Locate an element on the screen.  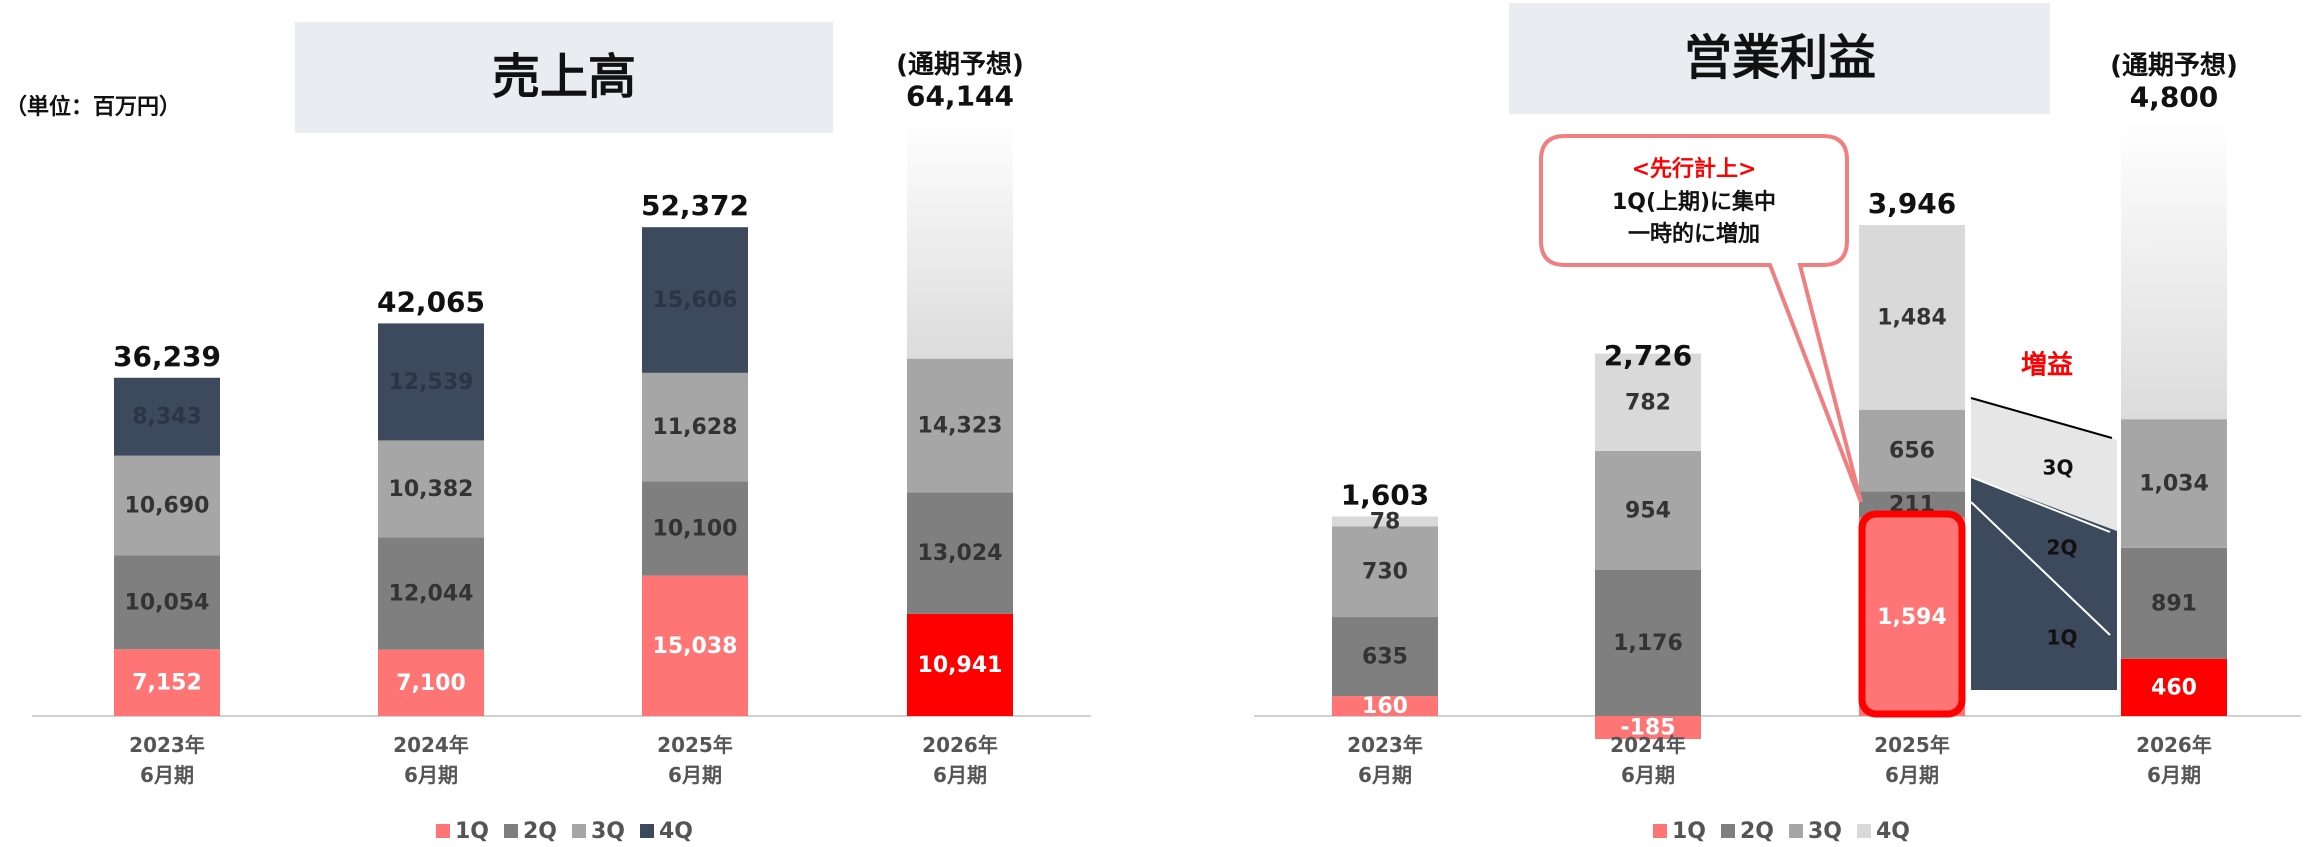
value-label: 12,044 is located at coordinates (431, 594).